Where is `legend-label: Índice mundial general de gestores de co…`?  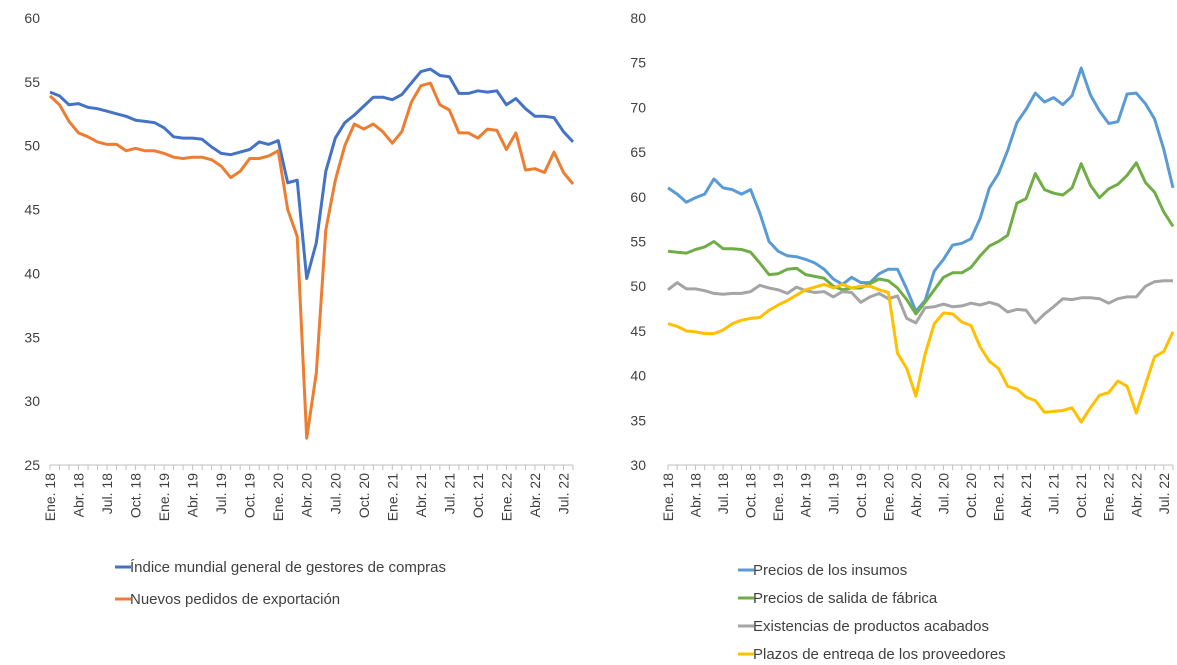
legend-label: Índice mundial general de gestores de co… is located at coordinates (288, 567).